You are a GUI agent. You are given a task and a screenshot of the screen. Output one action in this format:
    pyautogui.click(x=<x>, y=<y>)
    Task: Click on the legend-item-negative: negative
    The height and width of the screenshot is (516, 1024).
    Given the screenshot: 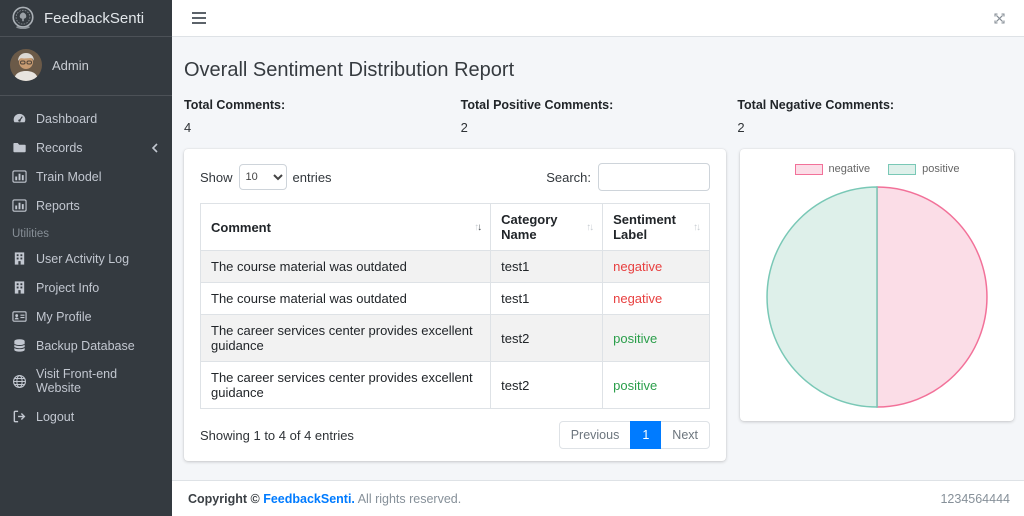 What is the action you would take?
    pyautogui.click(x=832, y=169)
    